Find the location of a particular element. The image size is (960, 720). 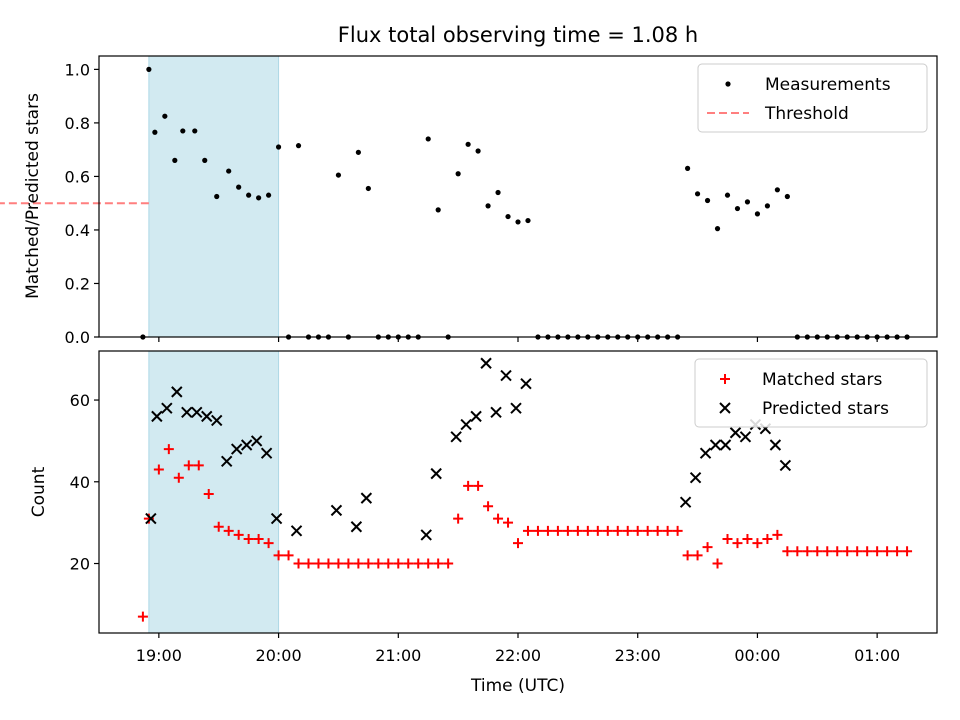

count-y-axis-label: Count is located at coordinates (39, 491).